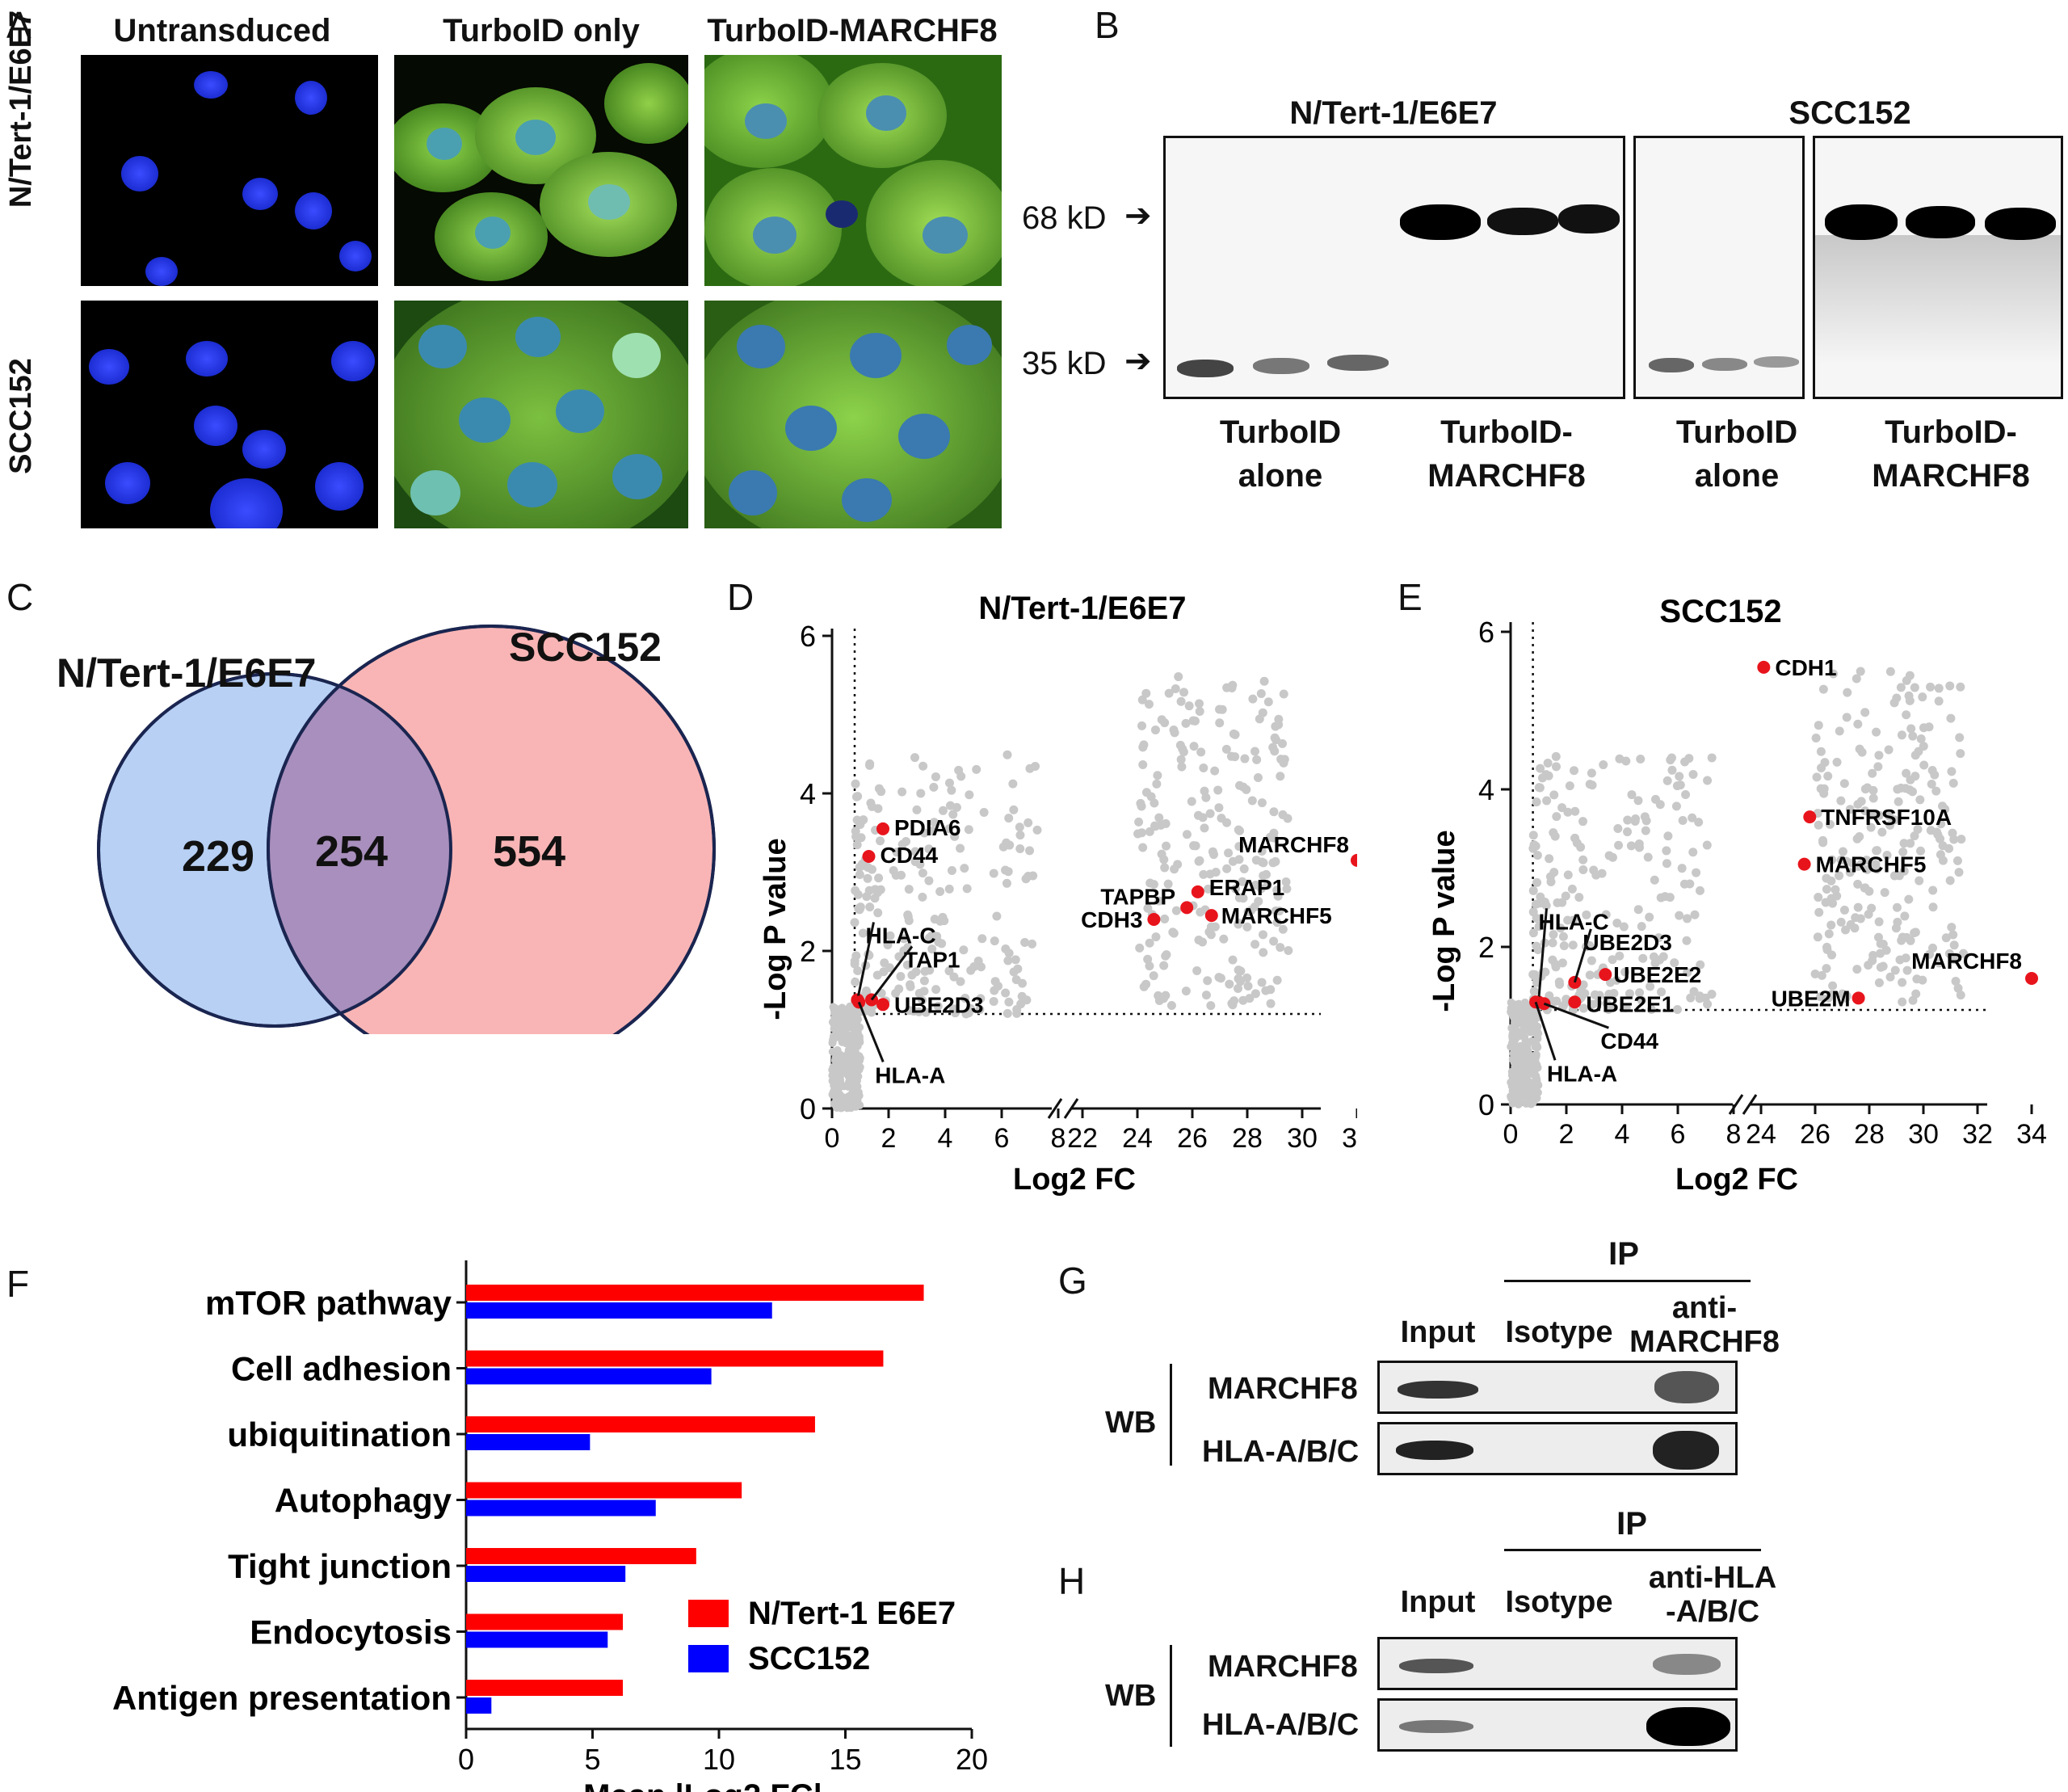 The height and width of the screenshot is (1792, 2068). I want to click on col-anti-hla-h: anti-HLA -A/B/C, so click(1713, 1595).